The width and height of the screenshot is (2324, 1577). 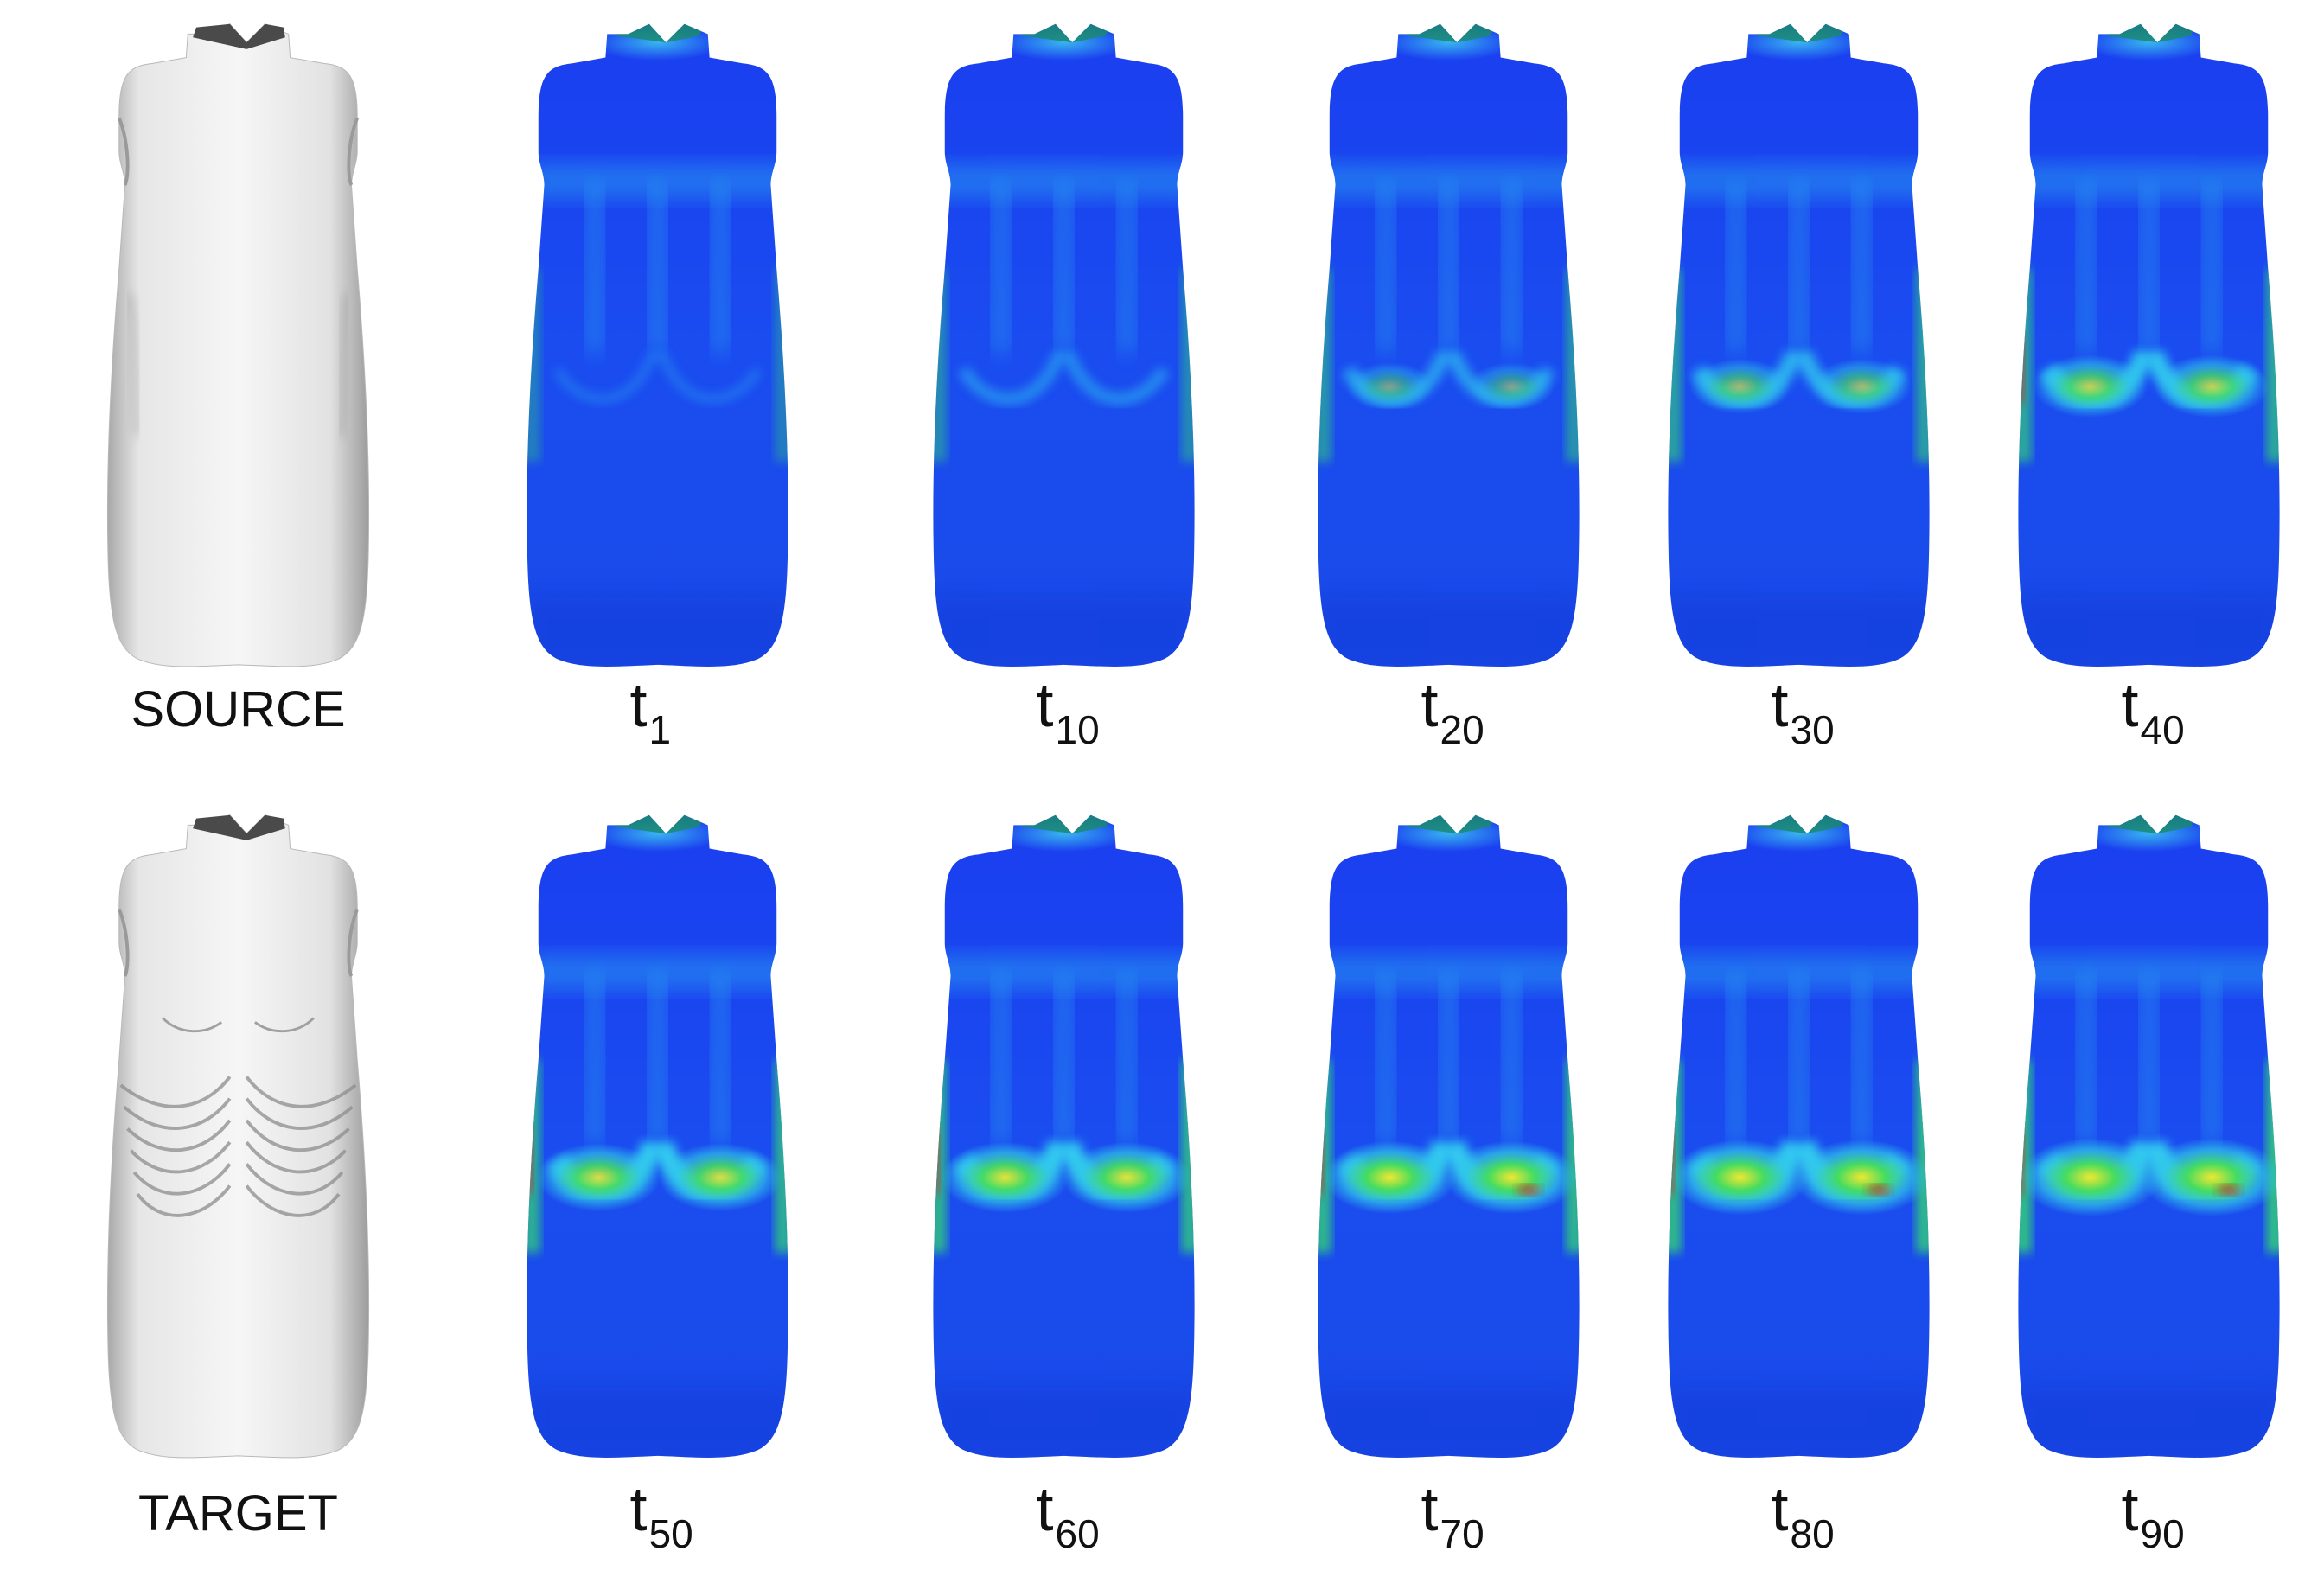 I want to click on heatmap-frame-t30, so click(x=1799, y=345).